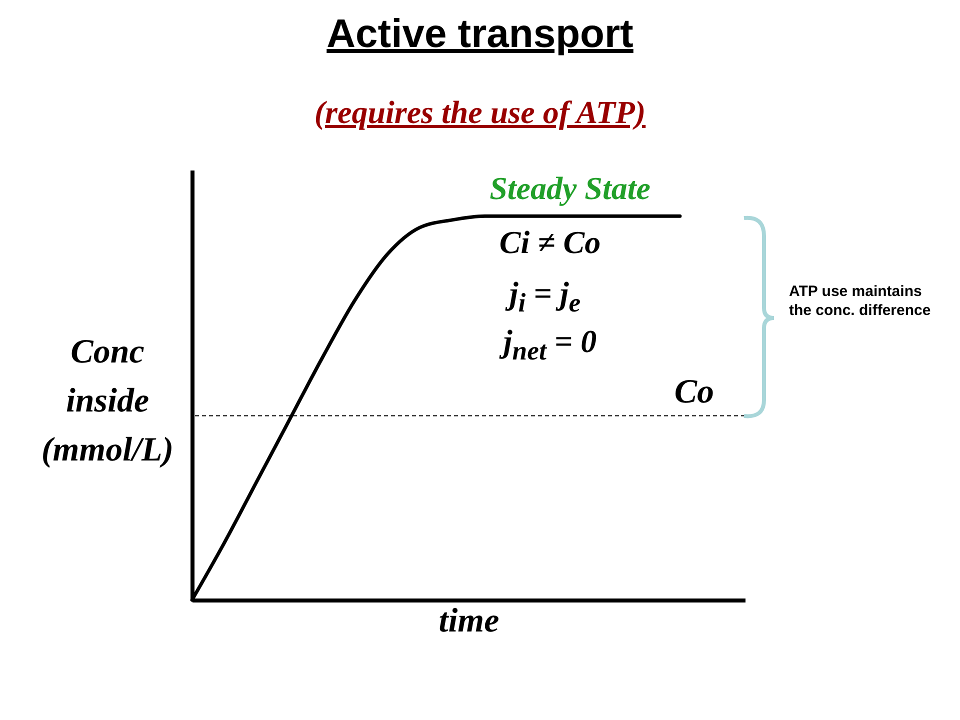  I want to click on chart-subtitle: (requires the use of ATP), so click(480, 112).